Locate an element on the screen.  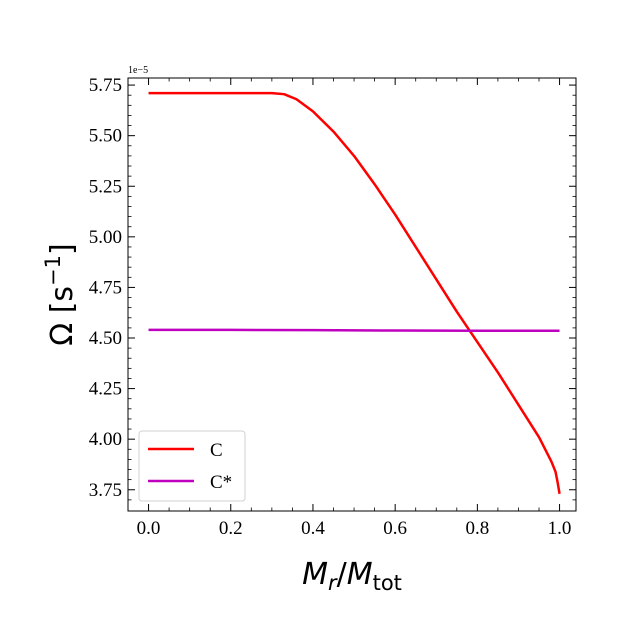
y-tick-label: 3.75 is located at coordinates (105, 490).